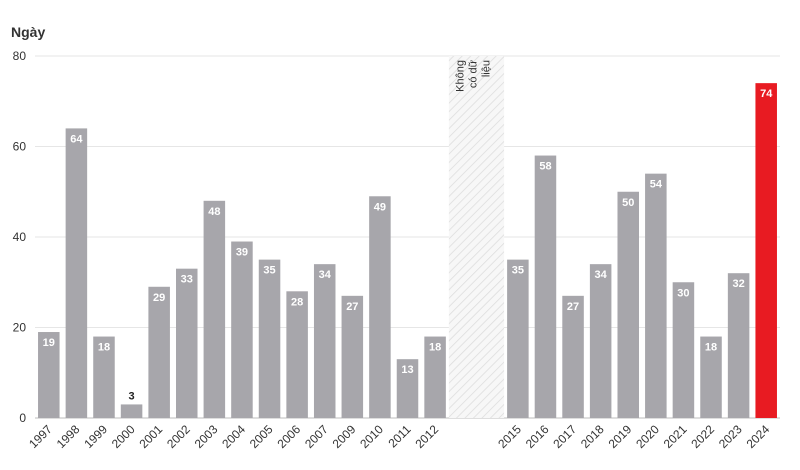 The image size is (800, 470). Describe the element at coordinates (206, 436) in the screenshot. I see `x-tick-label: 2003` at that location.